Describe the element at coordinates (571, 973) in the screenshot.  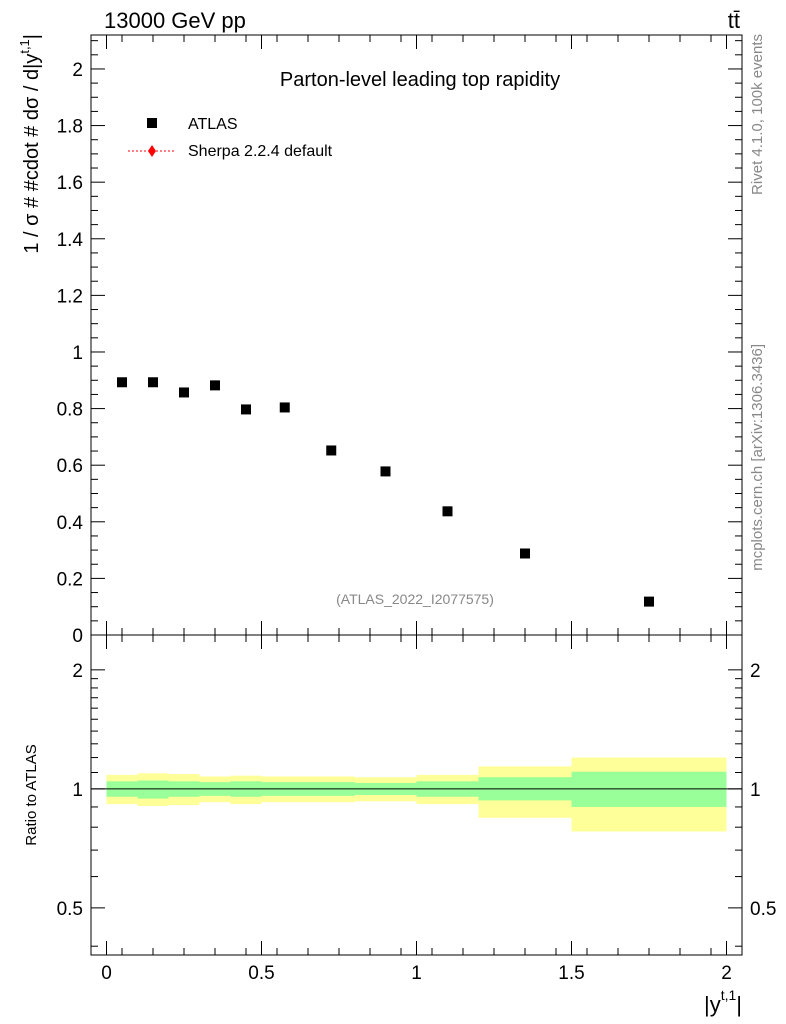
I see `x-tick-label: 1.5` at that location.